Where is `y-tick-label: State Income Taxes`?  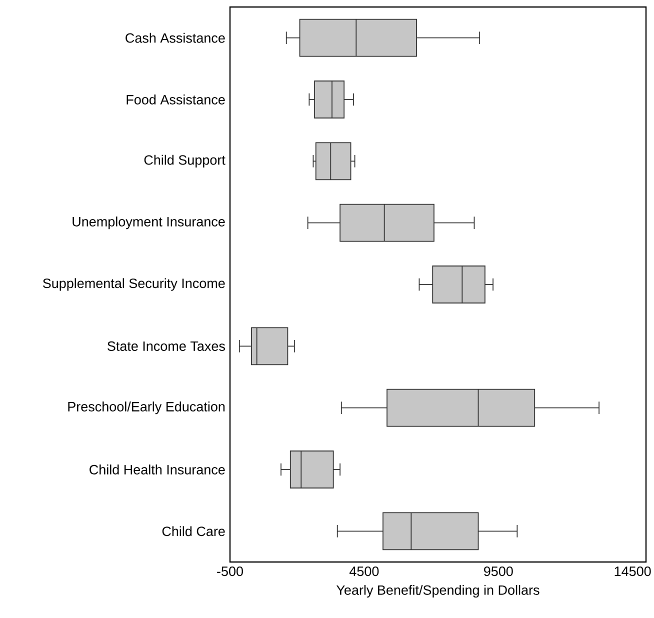 y-tick-label: State Income Taxes is located at coordinates (166, 346).